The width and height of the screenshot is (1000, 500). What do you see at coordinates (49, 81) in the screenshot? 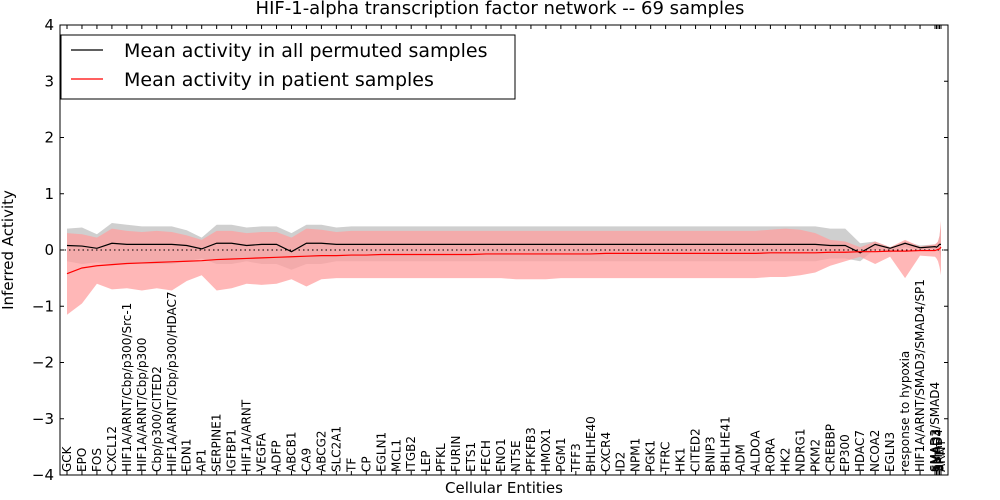
I see `y-tick-label: 3` at bounding box center [49, 81].